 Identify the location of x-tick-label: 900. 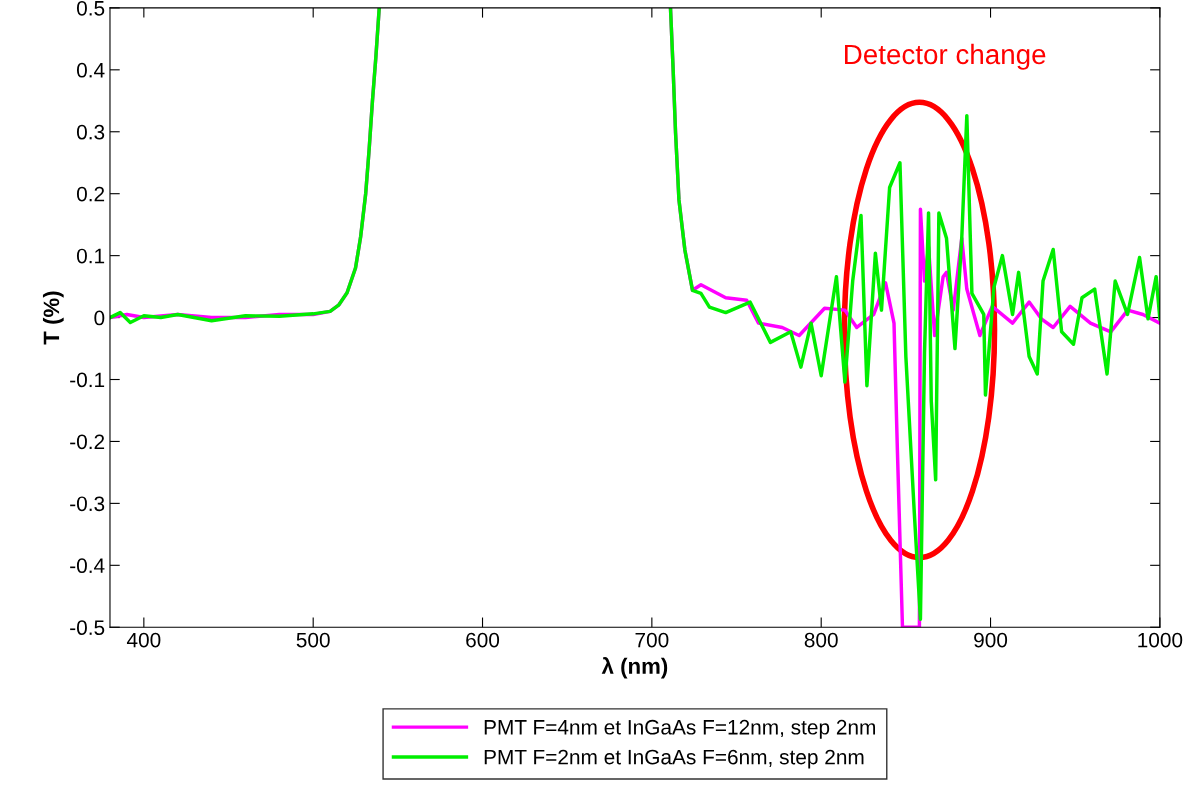
(991, 640).